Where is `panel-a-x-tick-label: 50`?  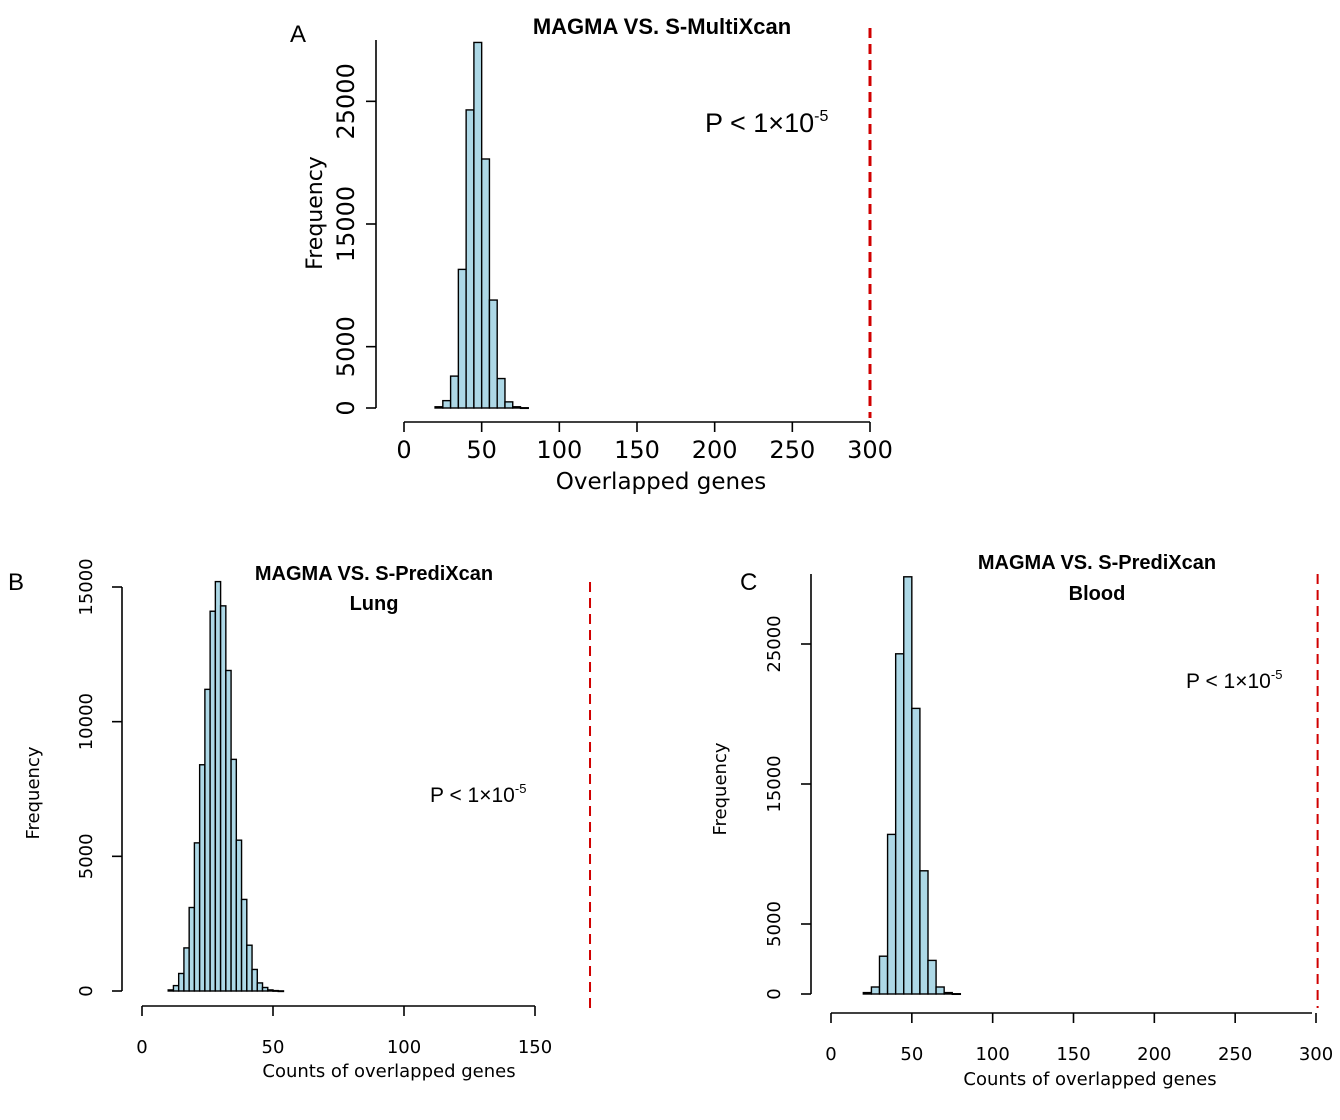 panel-a-x-tick-label: 50 is located at coordinates (481, 450).